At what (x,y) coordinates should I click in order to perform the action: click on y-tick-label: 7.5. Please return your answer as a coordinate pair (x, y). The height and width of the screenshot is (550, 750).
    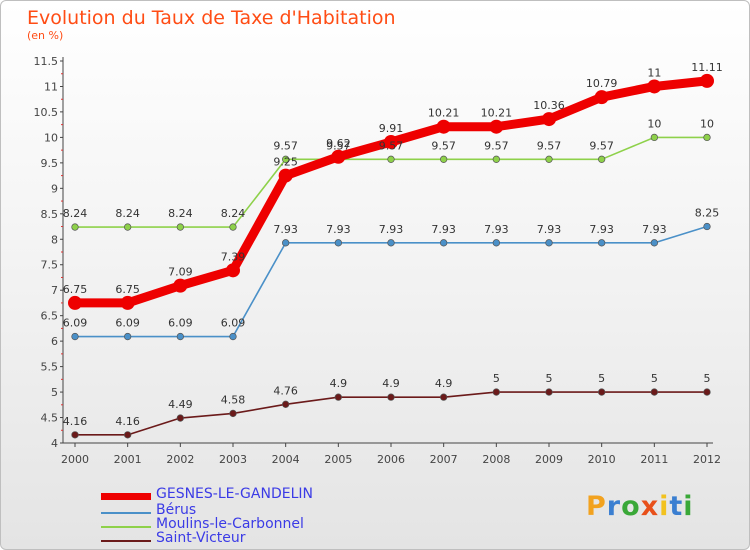
    Looking at the image, I should click on (50, 265).